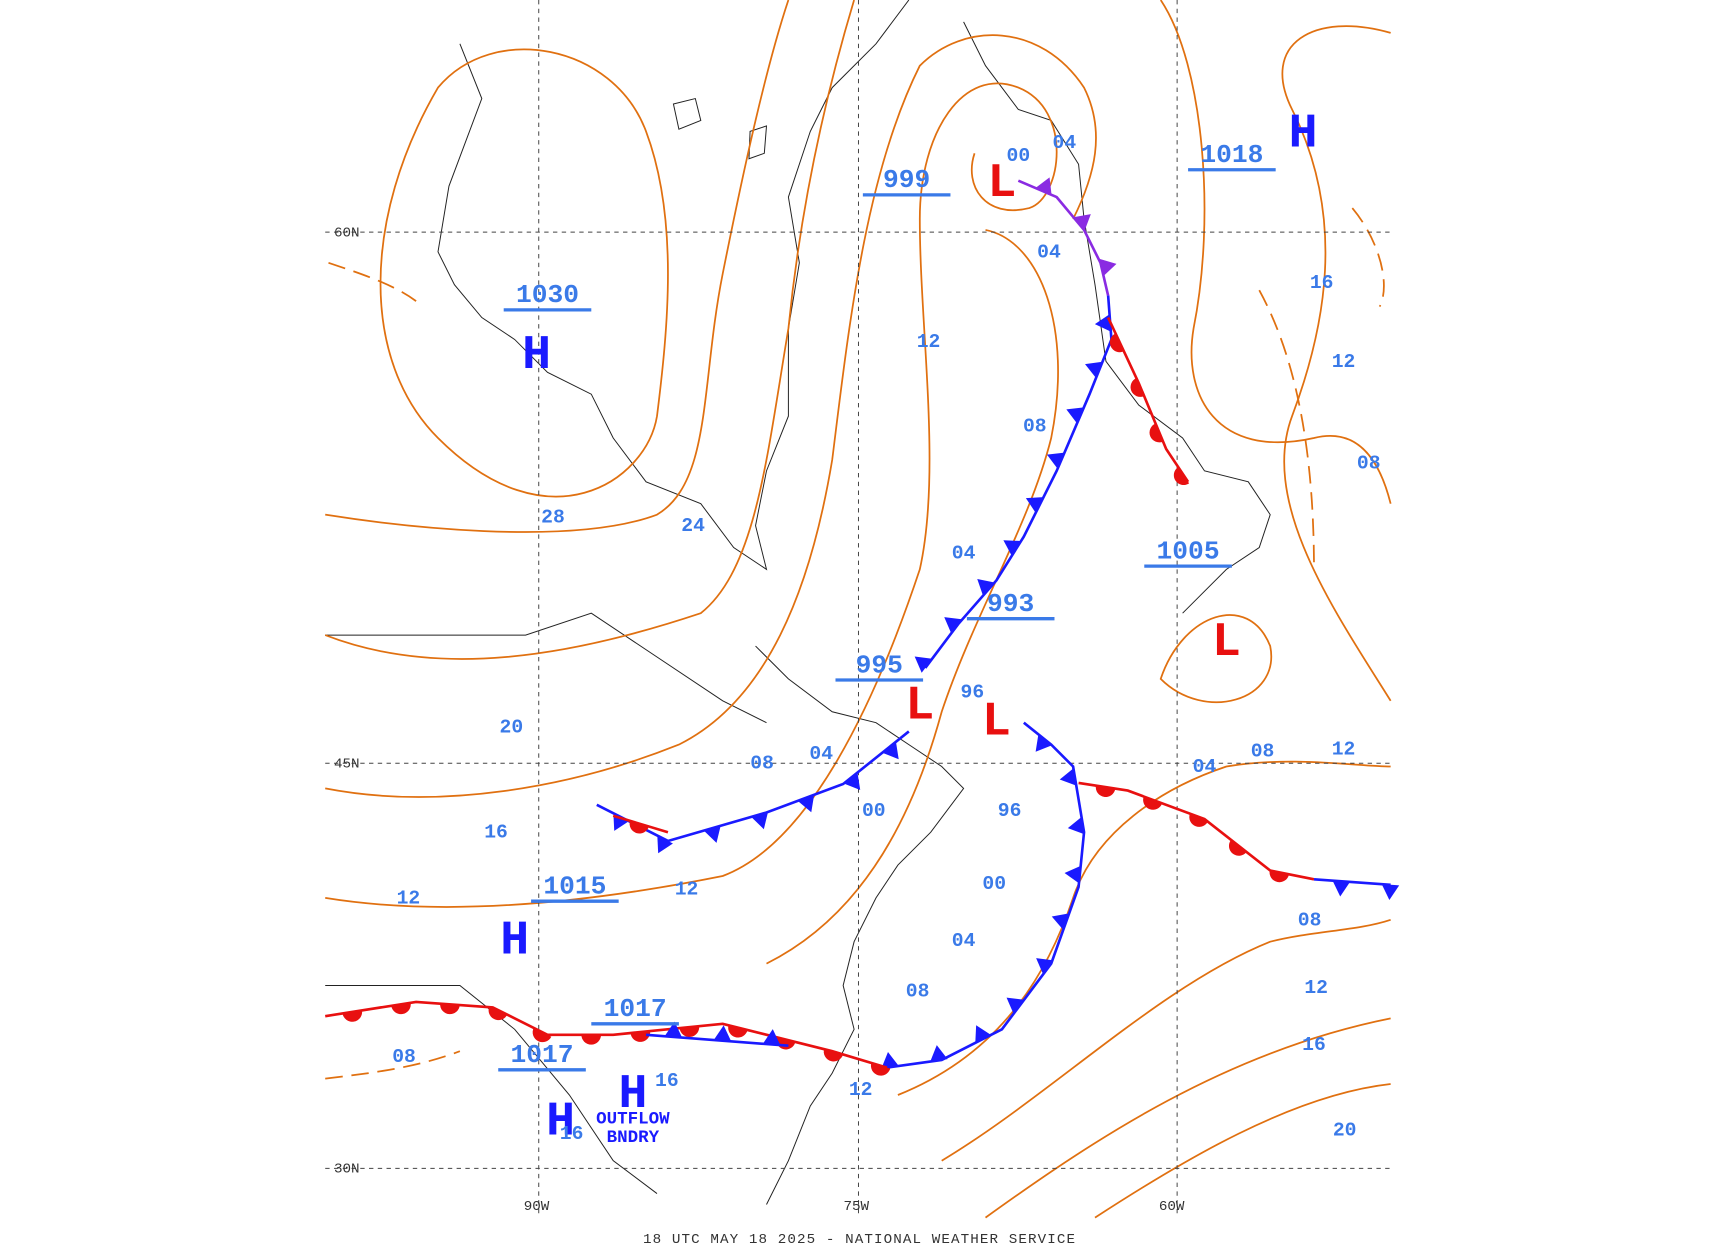 The image size is (1720, 1260). What do you see at coordinates (633, 1138) in the screenshot?
I see `annotation: BNDRY` at bounding box center [633, 1138].